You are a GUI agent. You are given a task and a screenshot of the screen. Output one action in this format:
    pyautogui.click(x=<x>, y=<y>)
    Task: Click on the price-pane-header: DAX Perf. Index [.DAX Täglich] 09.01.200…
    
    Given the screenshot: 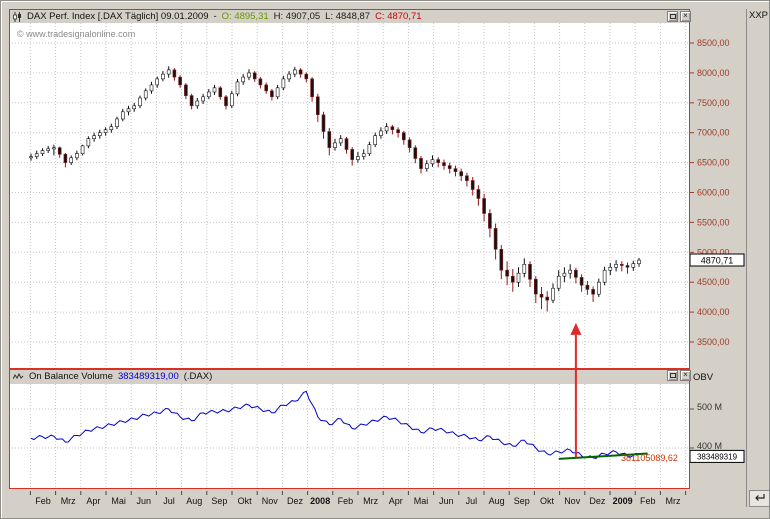 What is the action you would take?
    pyautogui.click(x=217, y=16)
    